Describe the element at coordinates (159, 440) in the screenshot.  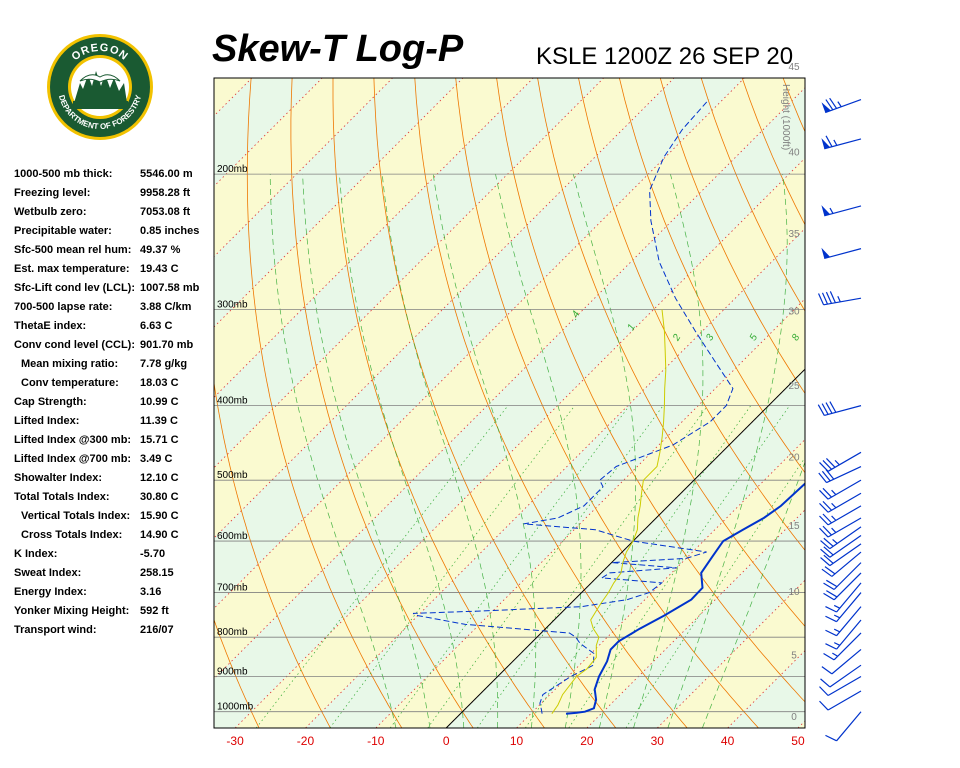
I see `index-value: 15.71 C` at that location.